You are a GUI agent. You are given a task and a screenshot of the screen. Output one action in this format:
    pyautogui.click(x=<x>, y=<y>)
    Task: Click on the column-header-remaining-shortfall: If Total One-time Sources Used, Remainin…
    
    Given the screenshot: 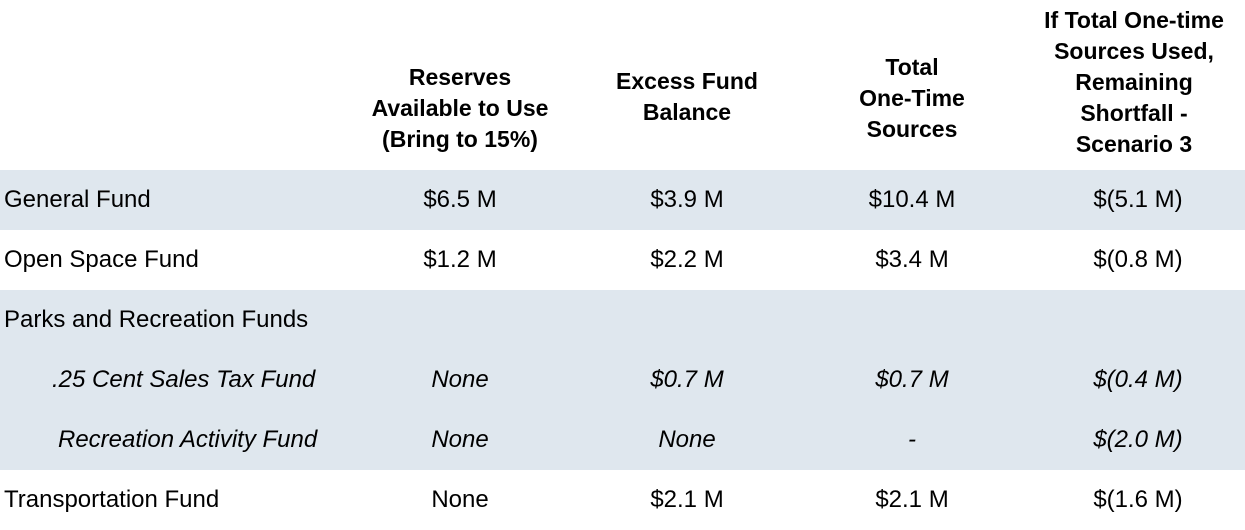 What is the action you would take?
    pyautogui.click(x=1134, y=81)
    